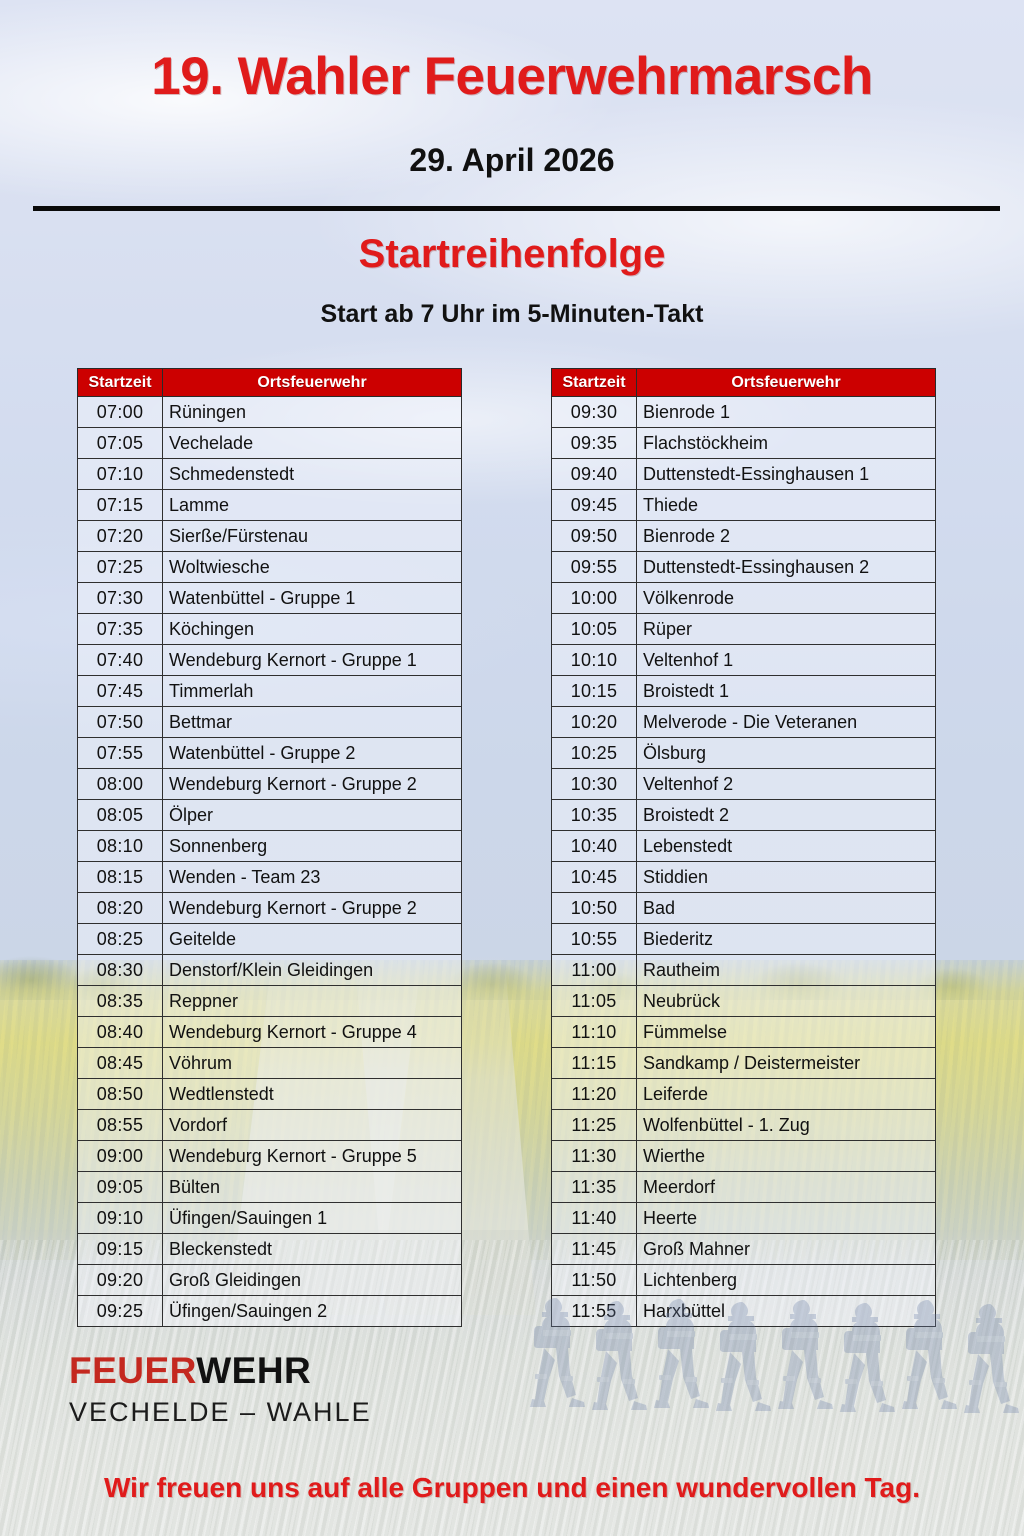 Image resolution: width=1024 pixels, height=1536 pixels. Describe the element at coordinates (312, 660) in the screenshot. I see `cell-ortsfeuerwehr: Wendeburg Kernort - Gruppe 1` at that location.